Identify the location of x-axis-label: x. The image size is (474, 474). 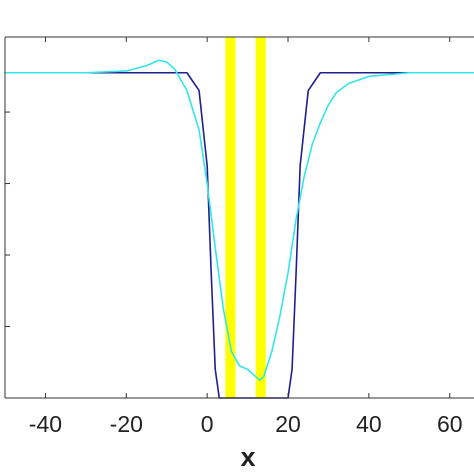
(247, 457).